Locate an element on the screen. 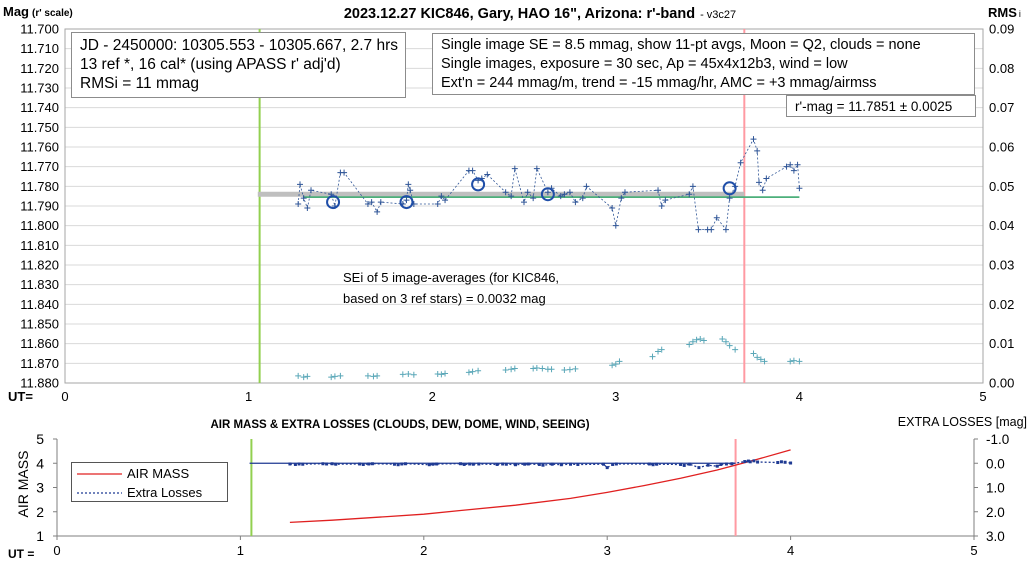  legend-label: Extra Losses is located at coordinates (165, 492).